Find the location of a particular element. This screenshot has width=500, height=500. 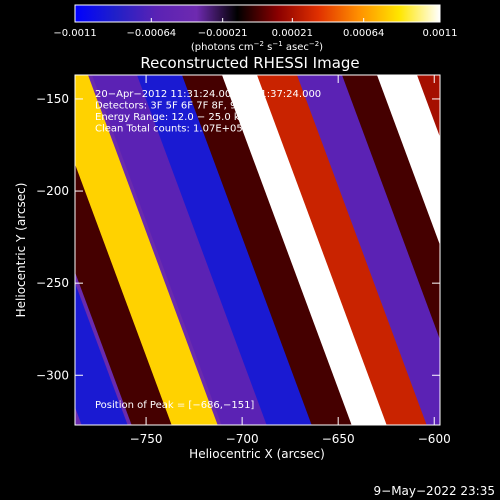

chart-title: Reconstructed RHESSI Image is located at coordinates (249, 63).